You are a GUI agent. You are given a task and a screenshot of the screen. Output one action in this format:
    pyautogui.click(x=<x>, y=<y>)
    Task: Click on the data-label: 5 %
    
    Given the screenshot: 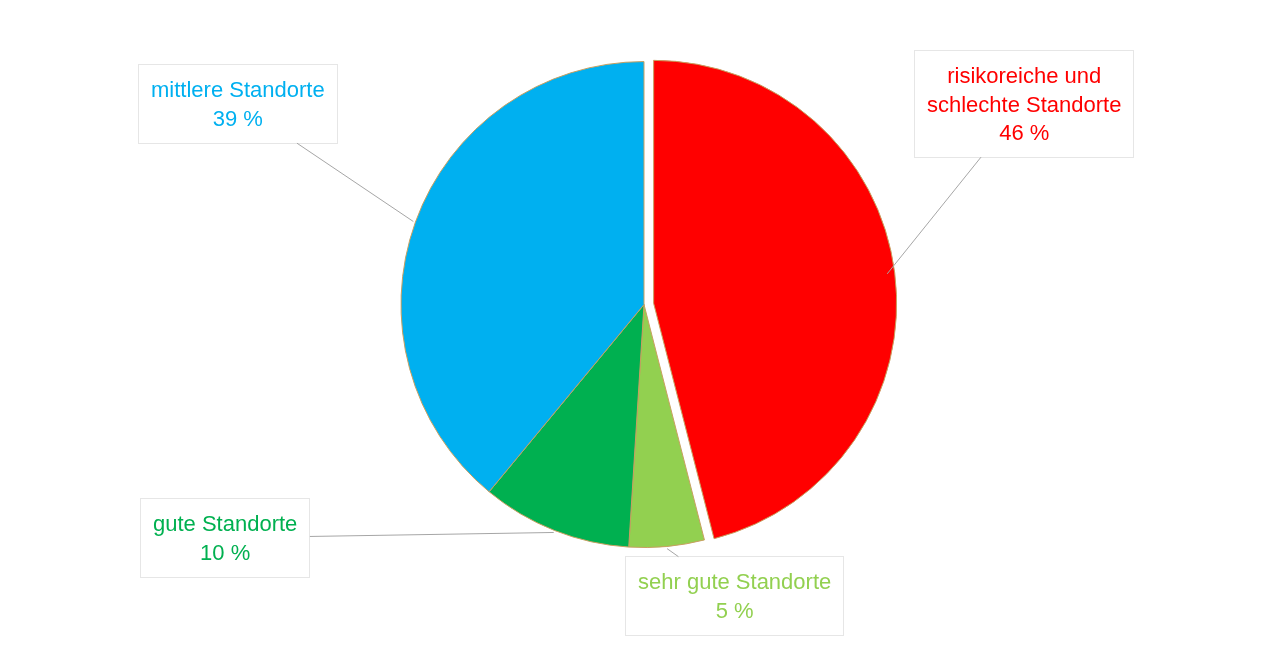 What is the action you would take?
    pyautogui.click(x=734, y=610)
    